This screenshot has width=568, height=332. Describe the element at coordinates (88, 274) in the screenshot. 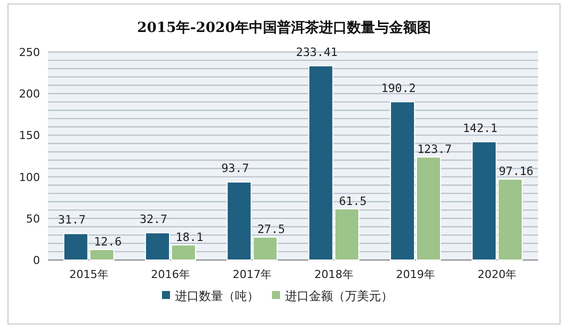

I see `x-tick-label: 2015年` at that location.